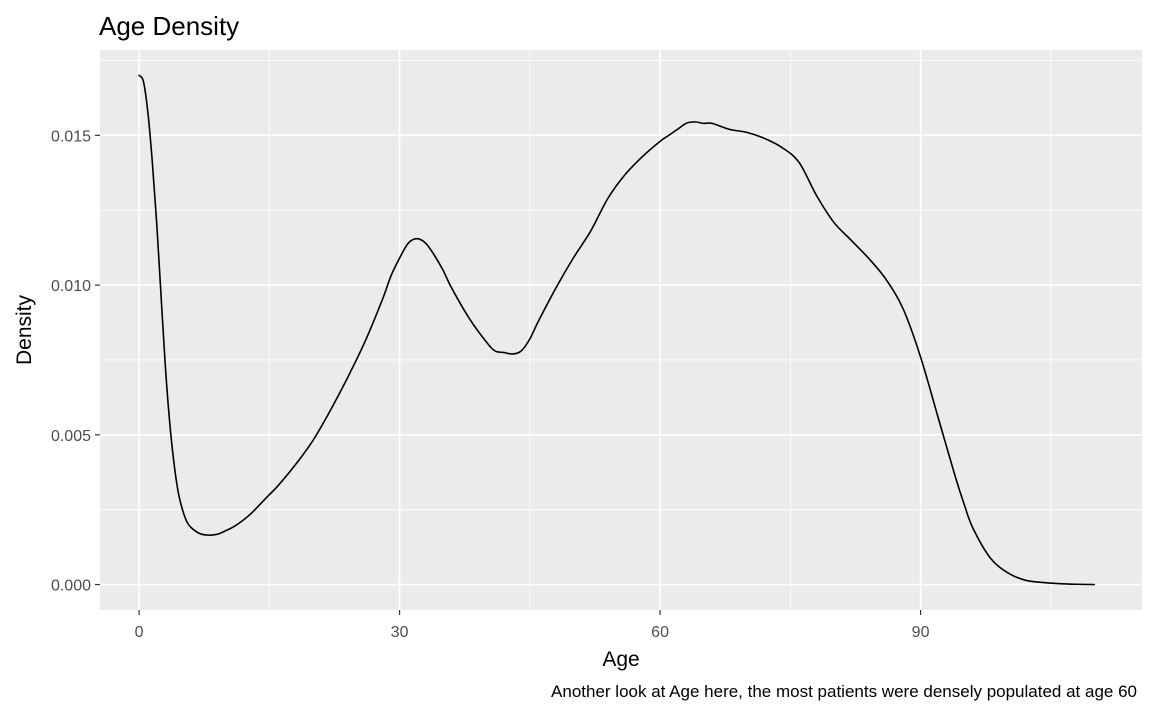 The width and height of the screenshot is (1155, 713). Describe the element at coordinates (139, 632) in the screenshot. I see `x-tick-label: 0` at that location.